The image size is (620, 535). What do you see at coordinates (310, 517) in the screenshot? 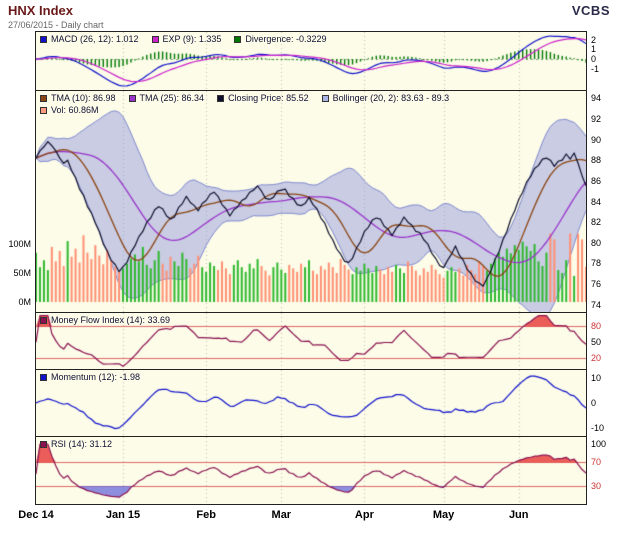
I see `x-axis: Dec 14 Jan 15 Feb Mar Apr May Jun` at bounding box center [310, 517].